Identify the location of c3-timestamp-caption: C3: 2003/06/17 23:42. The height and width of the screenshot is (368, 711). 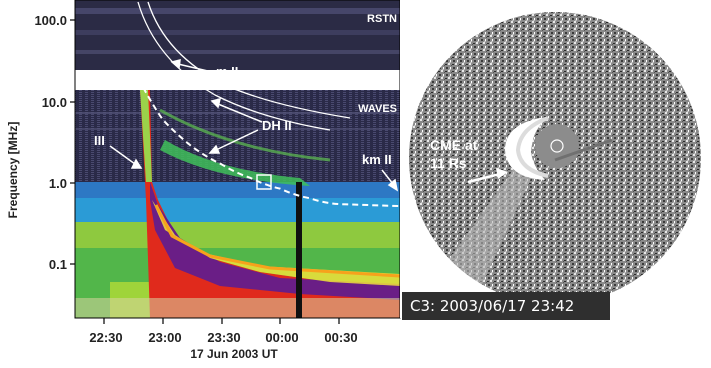
(506, 306).